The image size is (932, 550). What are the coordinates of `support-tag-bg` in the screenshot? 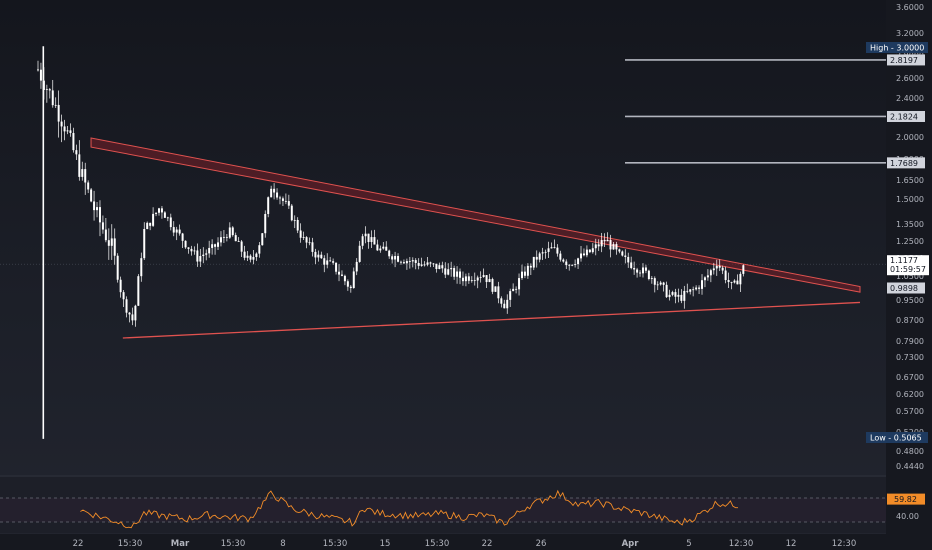 It's located at (906, 288).